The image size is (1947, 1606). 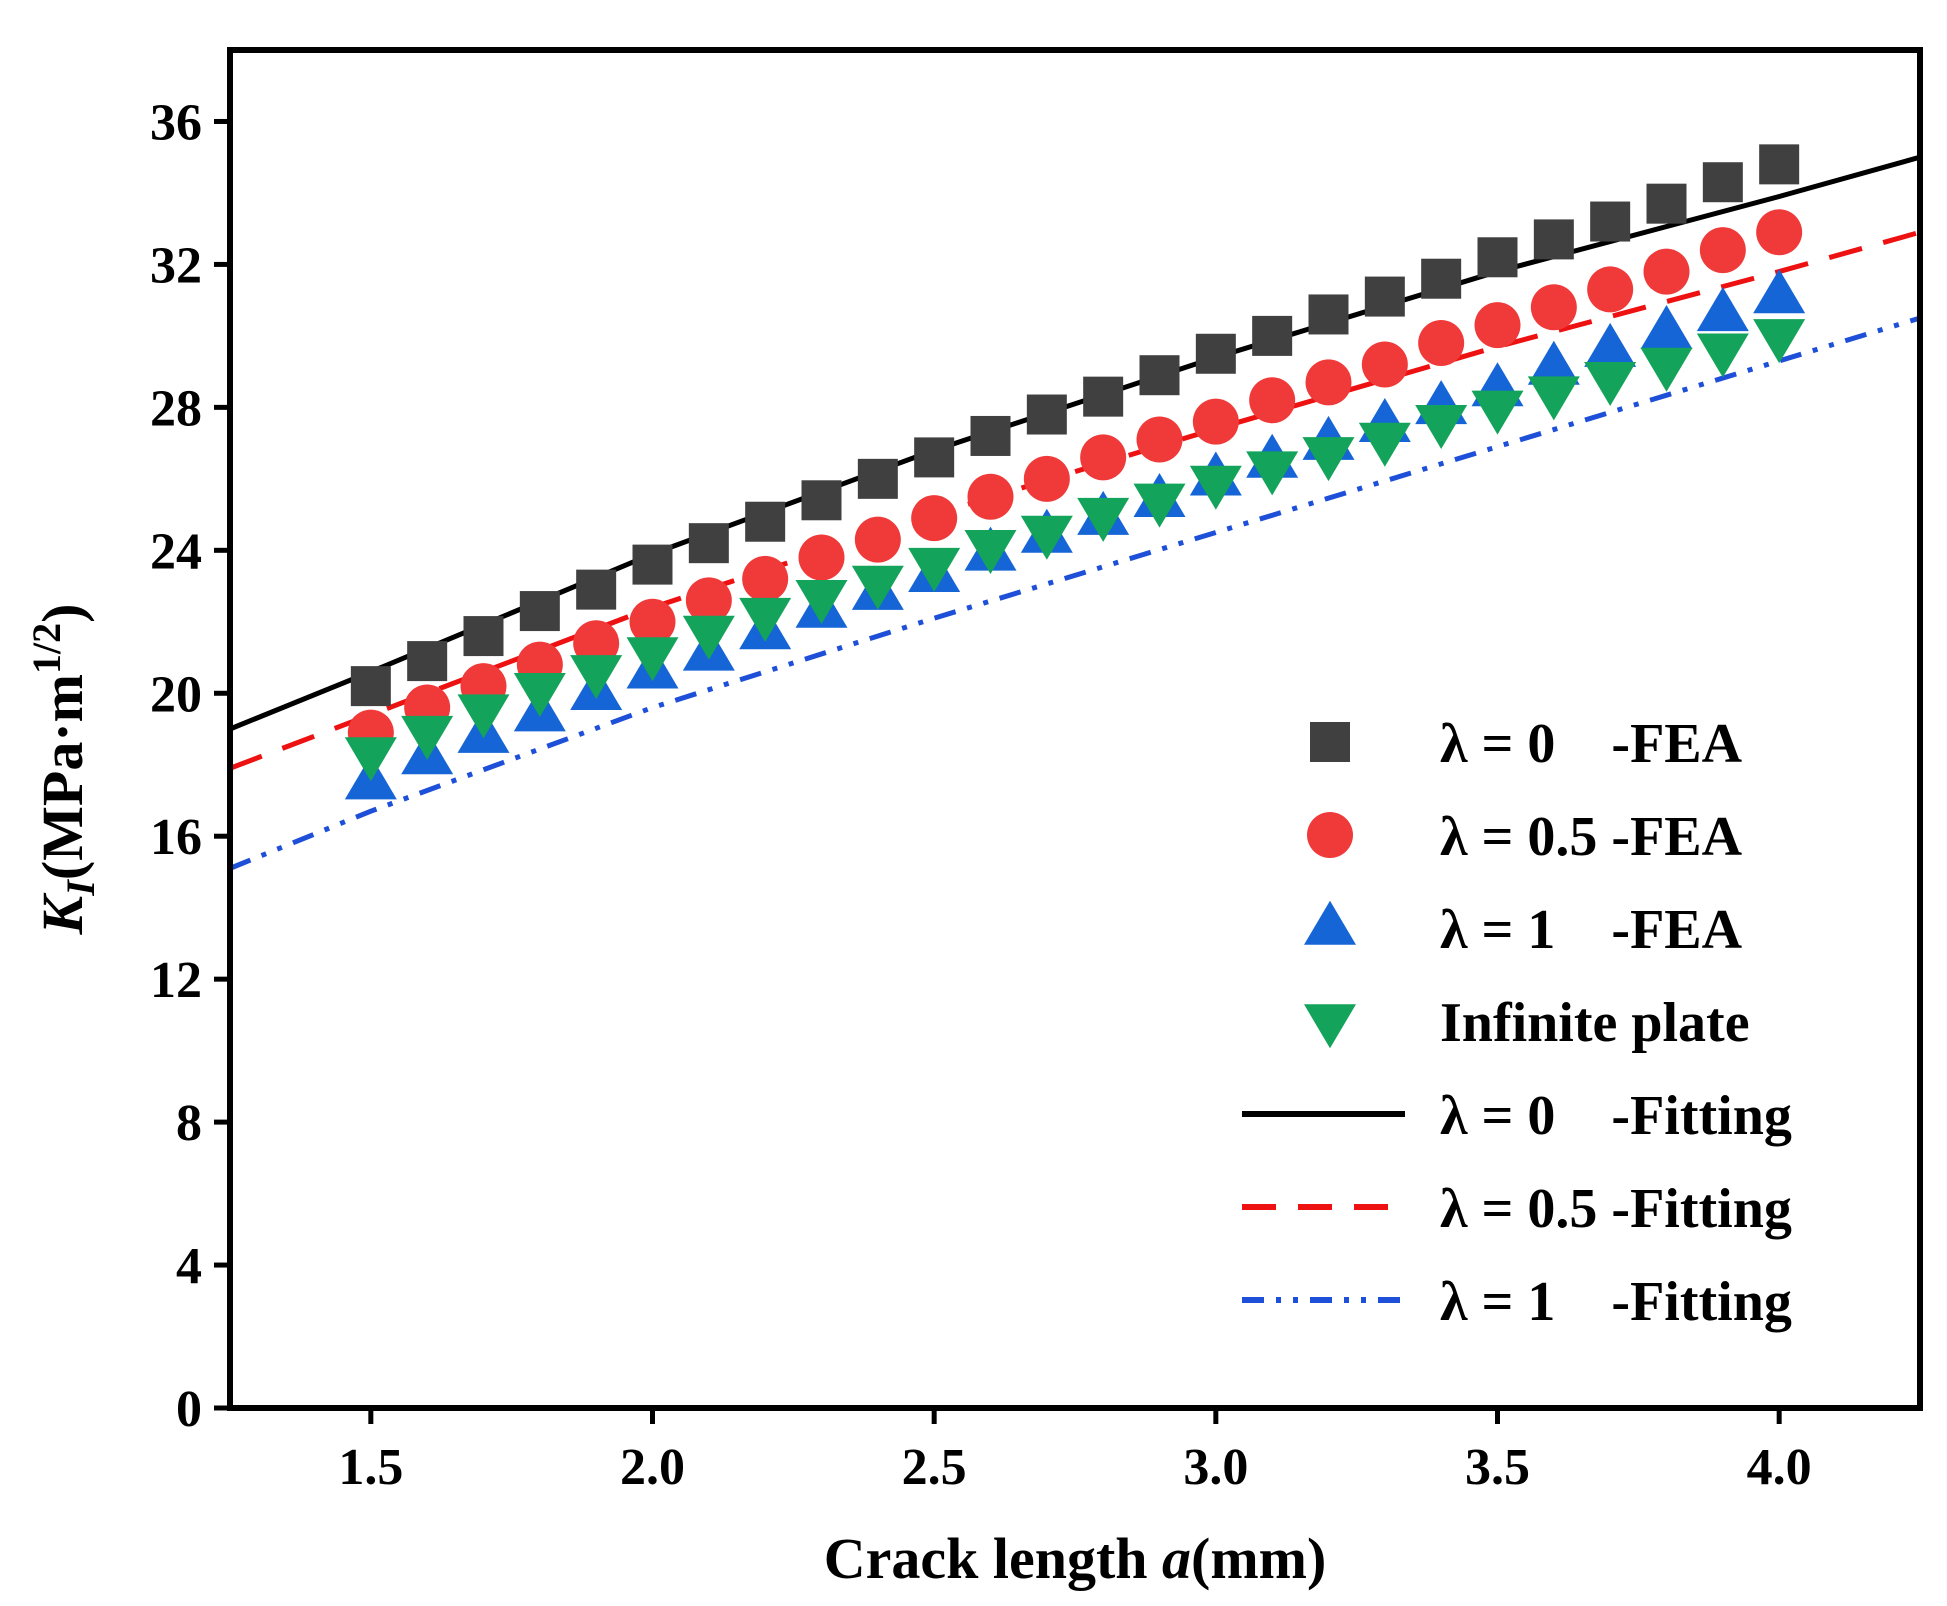 What do you see at coordinates (652, 1467) in the screenshot?
I see `x-tick-label: 2.0` at bounding box center [652, 1467].